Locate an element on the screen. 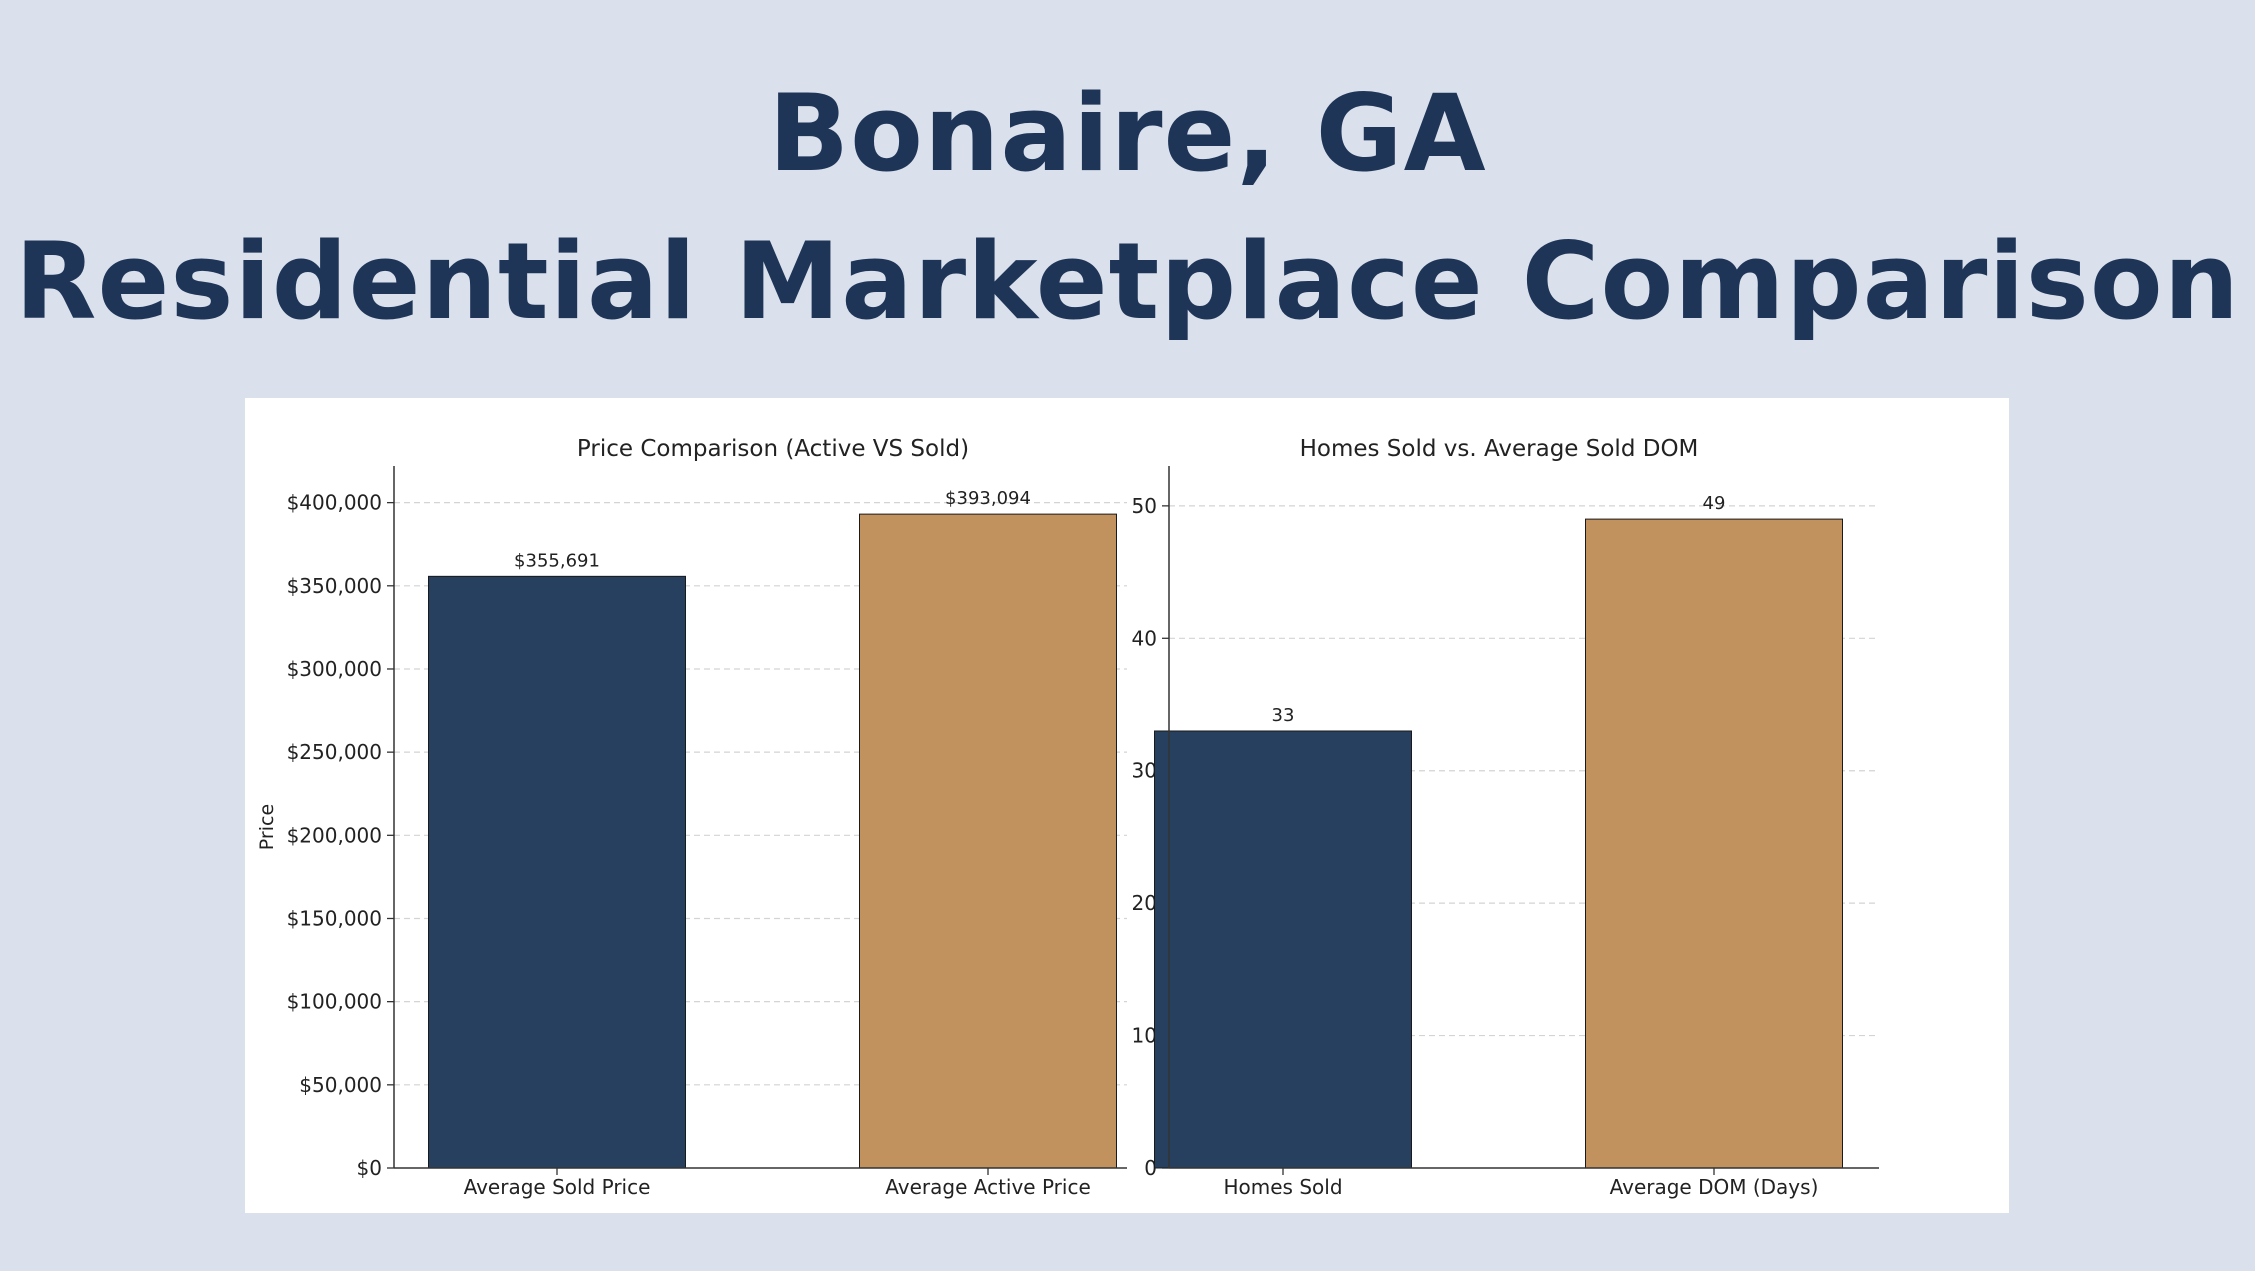 This screenshot has width=2255, height=1271. bar-value-label: $355,691 is located at coordinates (557, 560).